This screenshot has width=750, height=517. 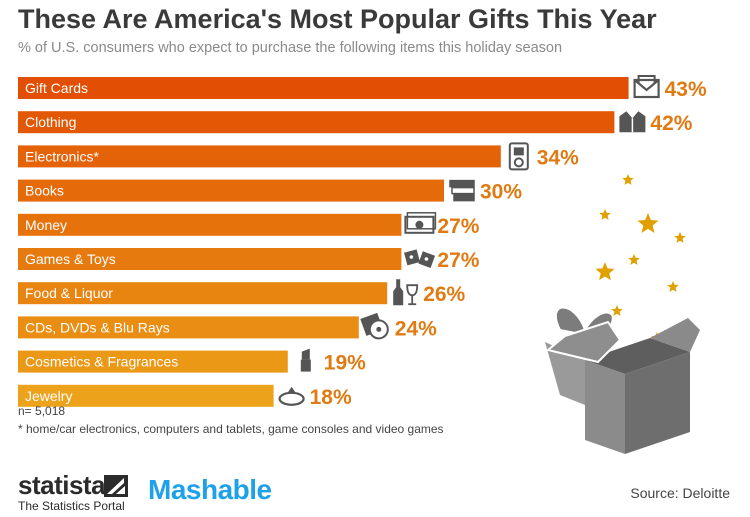 I want to click on statista-tagline: The Statistics Portal, so click(x=71, y=506).